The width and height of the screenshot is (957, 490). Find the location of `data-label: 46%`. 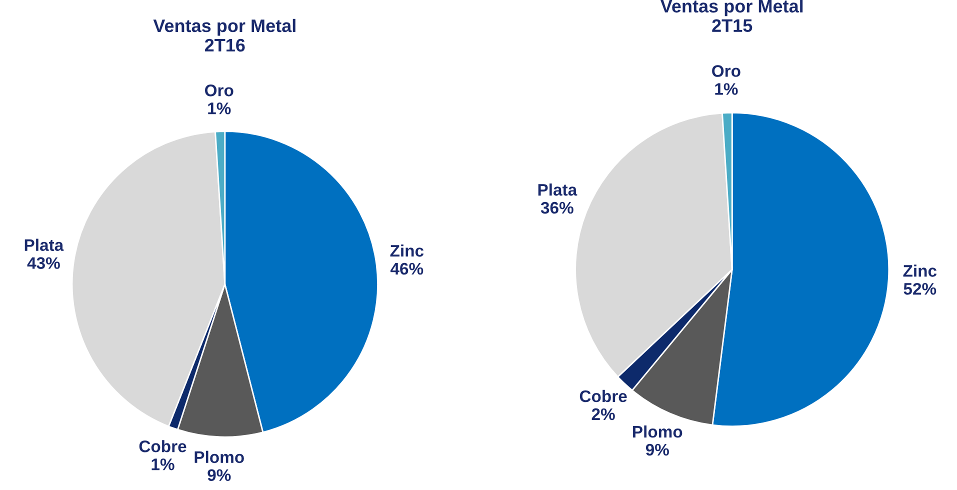

data-label: 46% is located at coordinates (407, 268).